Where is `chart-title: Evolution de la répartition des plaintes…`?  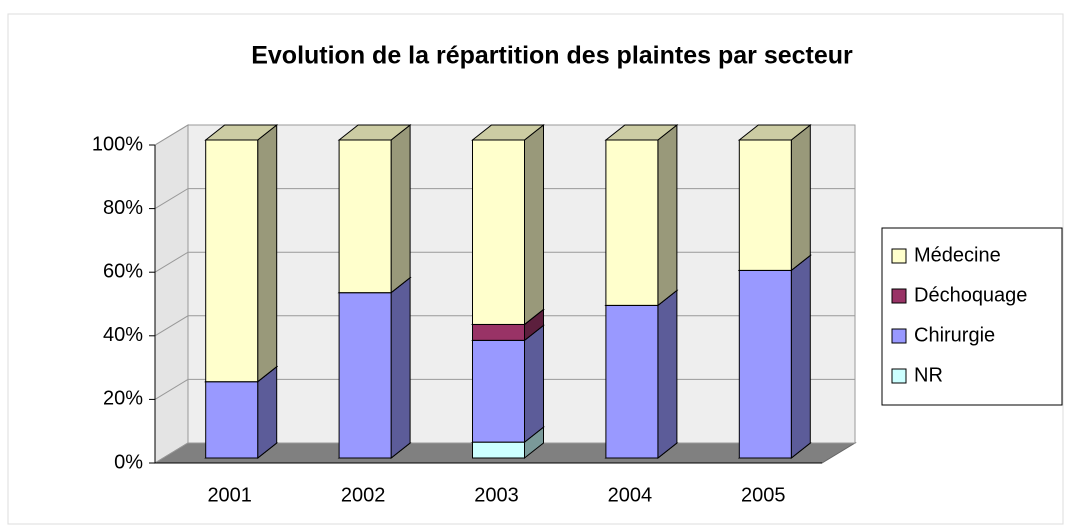 chart-title: Evolution de la répartition des plaintes… is located at coordinates (552, 56).